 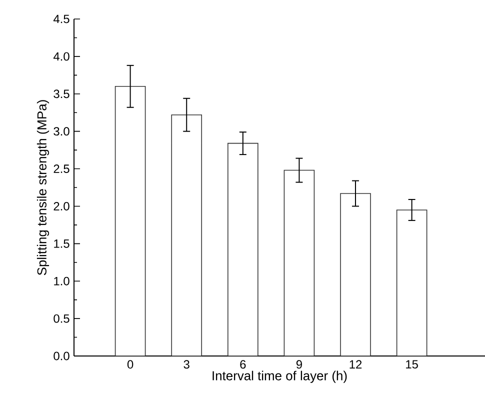 I want to click on y-tick-label: 2.5, so click(x=62, y=168).